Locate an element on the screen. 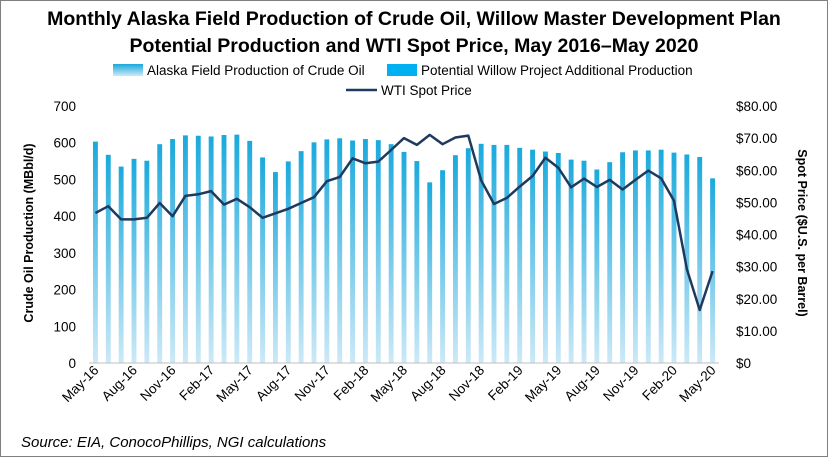 This screenshot has height=457, width=828. right-tick-label: $60.00 is located at coordinates (756, 170).